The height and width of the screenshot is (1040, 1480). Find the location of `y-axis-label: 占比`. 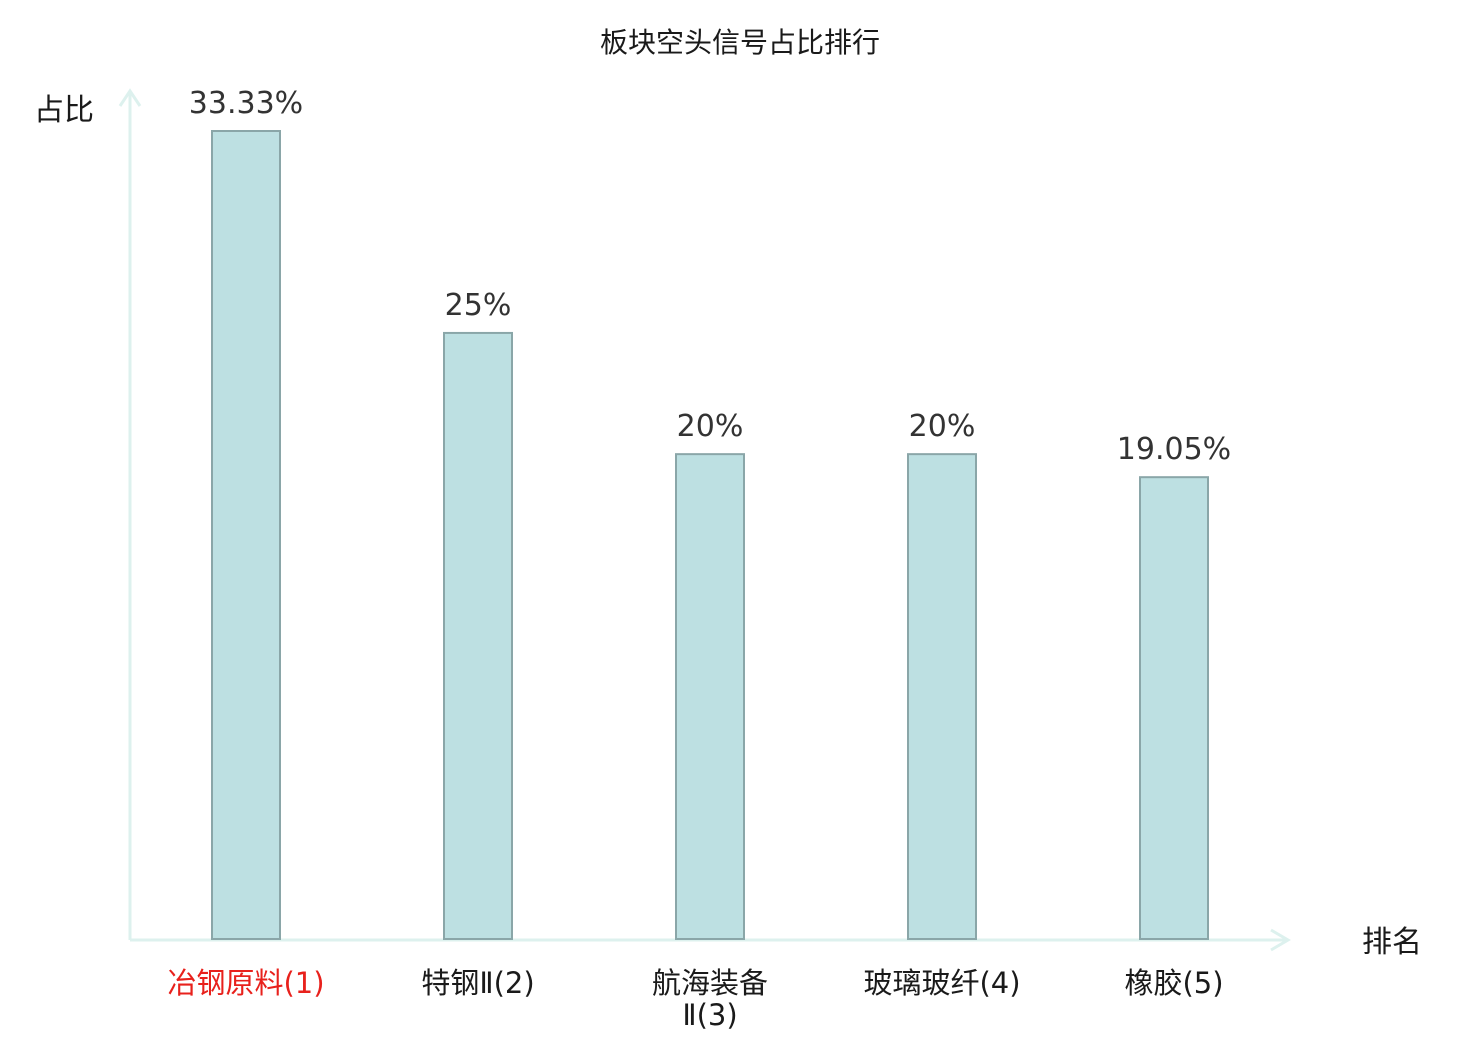

y-axis-label: 占比 is located at coordinates (64, 110).